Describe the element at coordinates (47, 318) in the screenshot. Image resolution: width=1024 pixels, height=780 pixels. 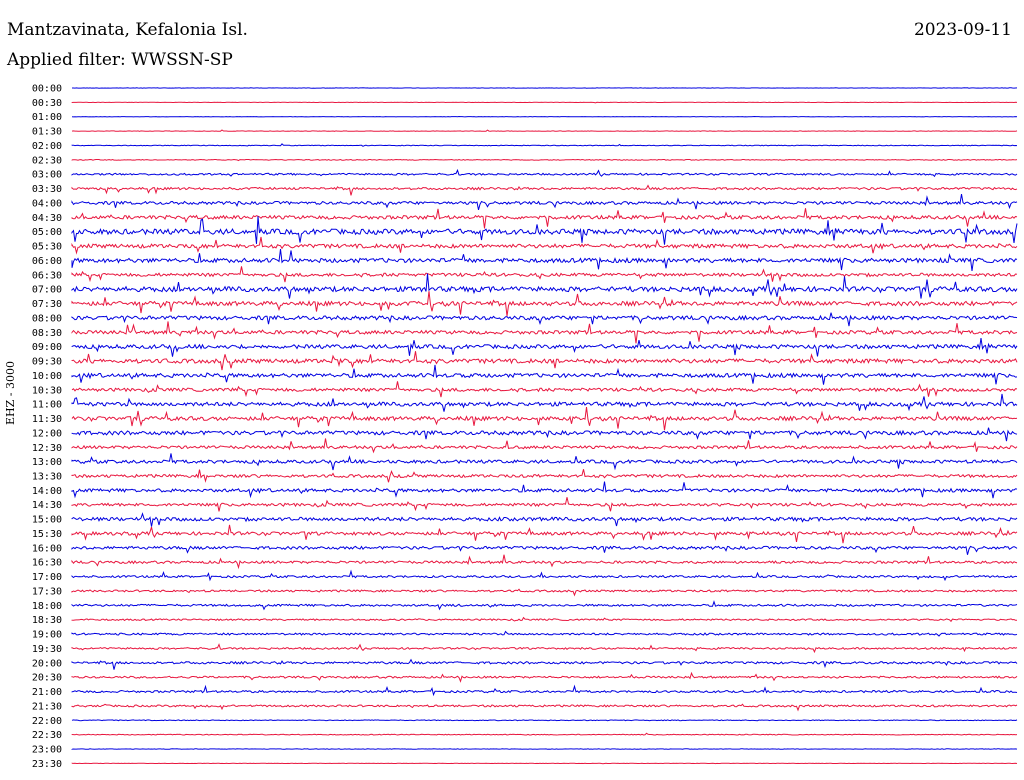
I see `time-tick-label: 08:00` at that location.